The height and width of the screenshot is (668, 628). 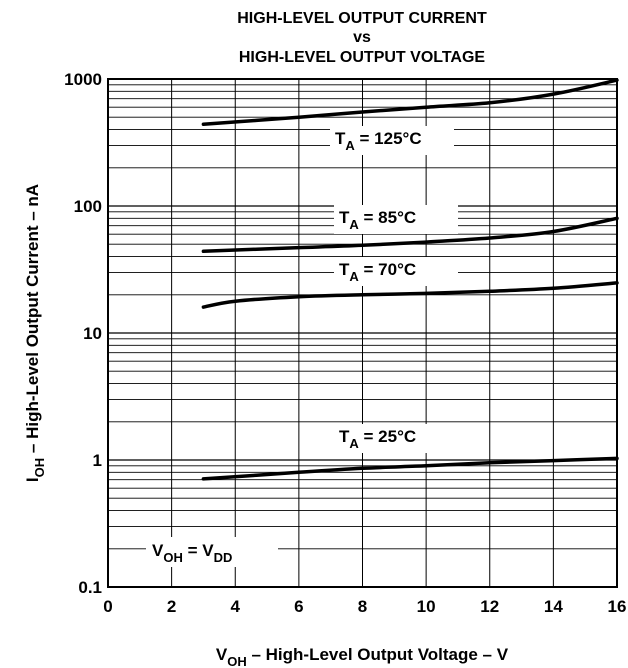 What do you see at coordinates (617, 606) in the screenshot?
I see `x-tick-label: 16` at bounding box center [617, 606].